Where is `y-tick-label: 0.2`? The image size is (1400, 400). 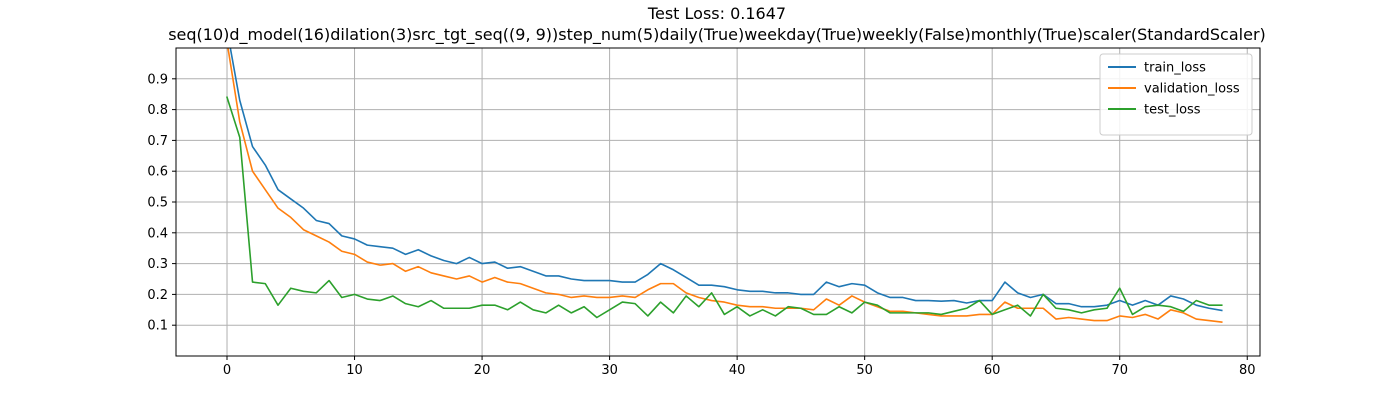 y-tick-label: 0.2 is located at coordinates (157, 295).